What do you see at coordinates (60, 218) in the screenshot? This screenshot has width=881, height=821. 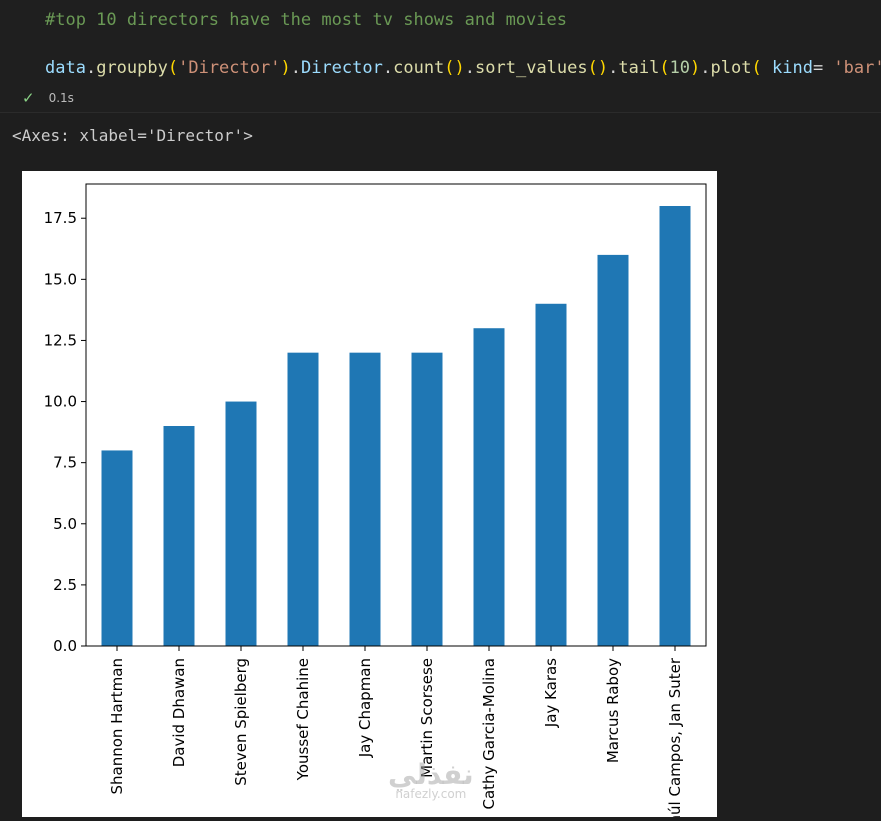 I see `y-tick-label: 17.5` at bounding box center [60, 218].